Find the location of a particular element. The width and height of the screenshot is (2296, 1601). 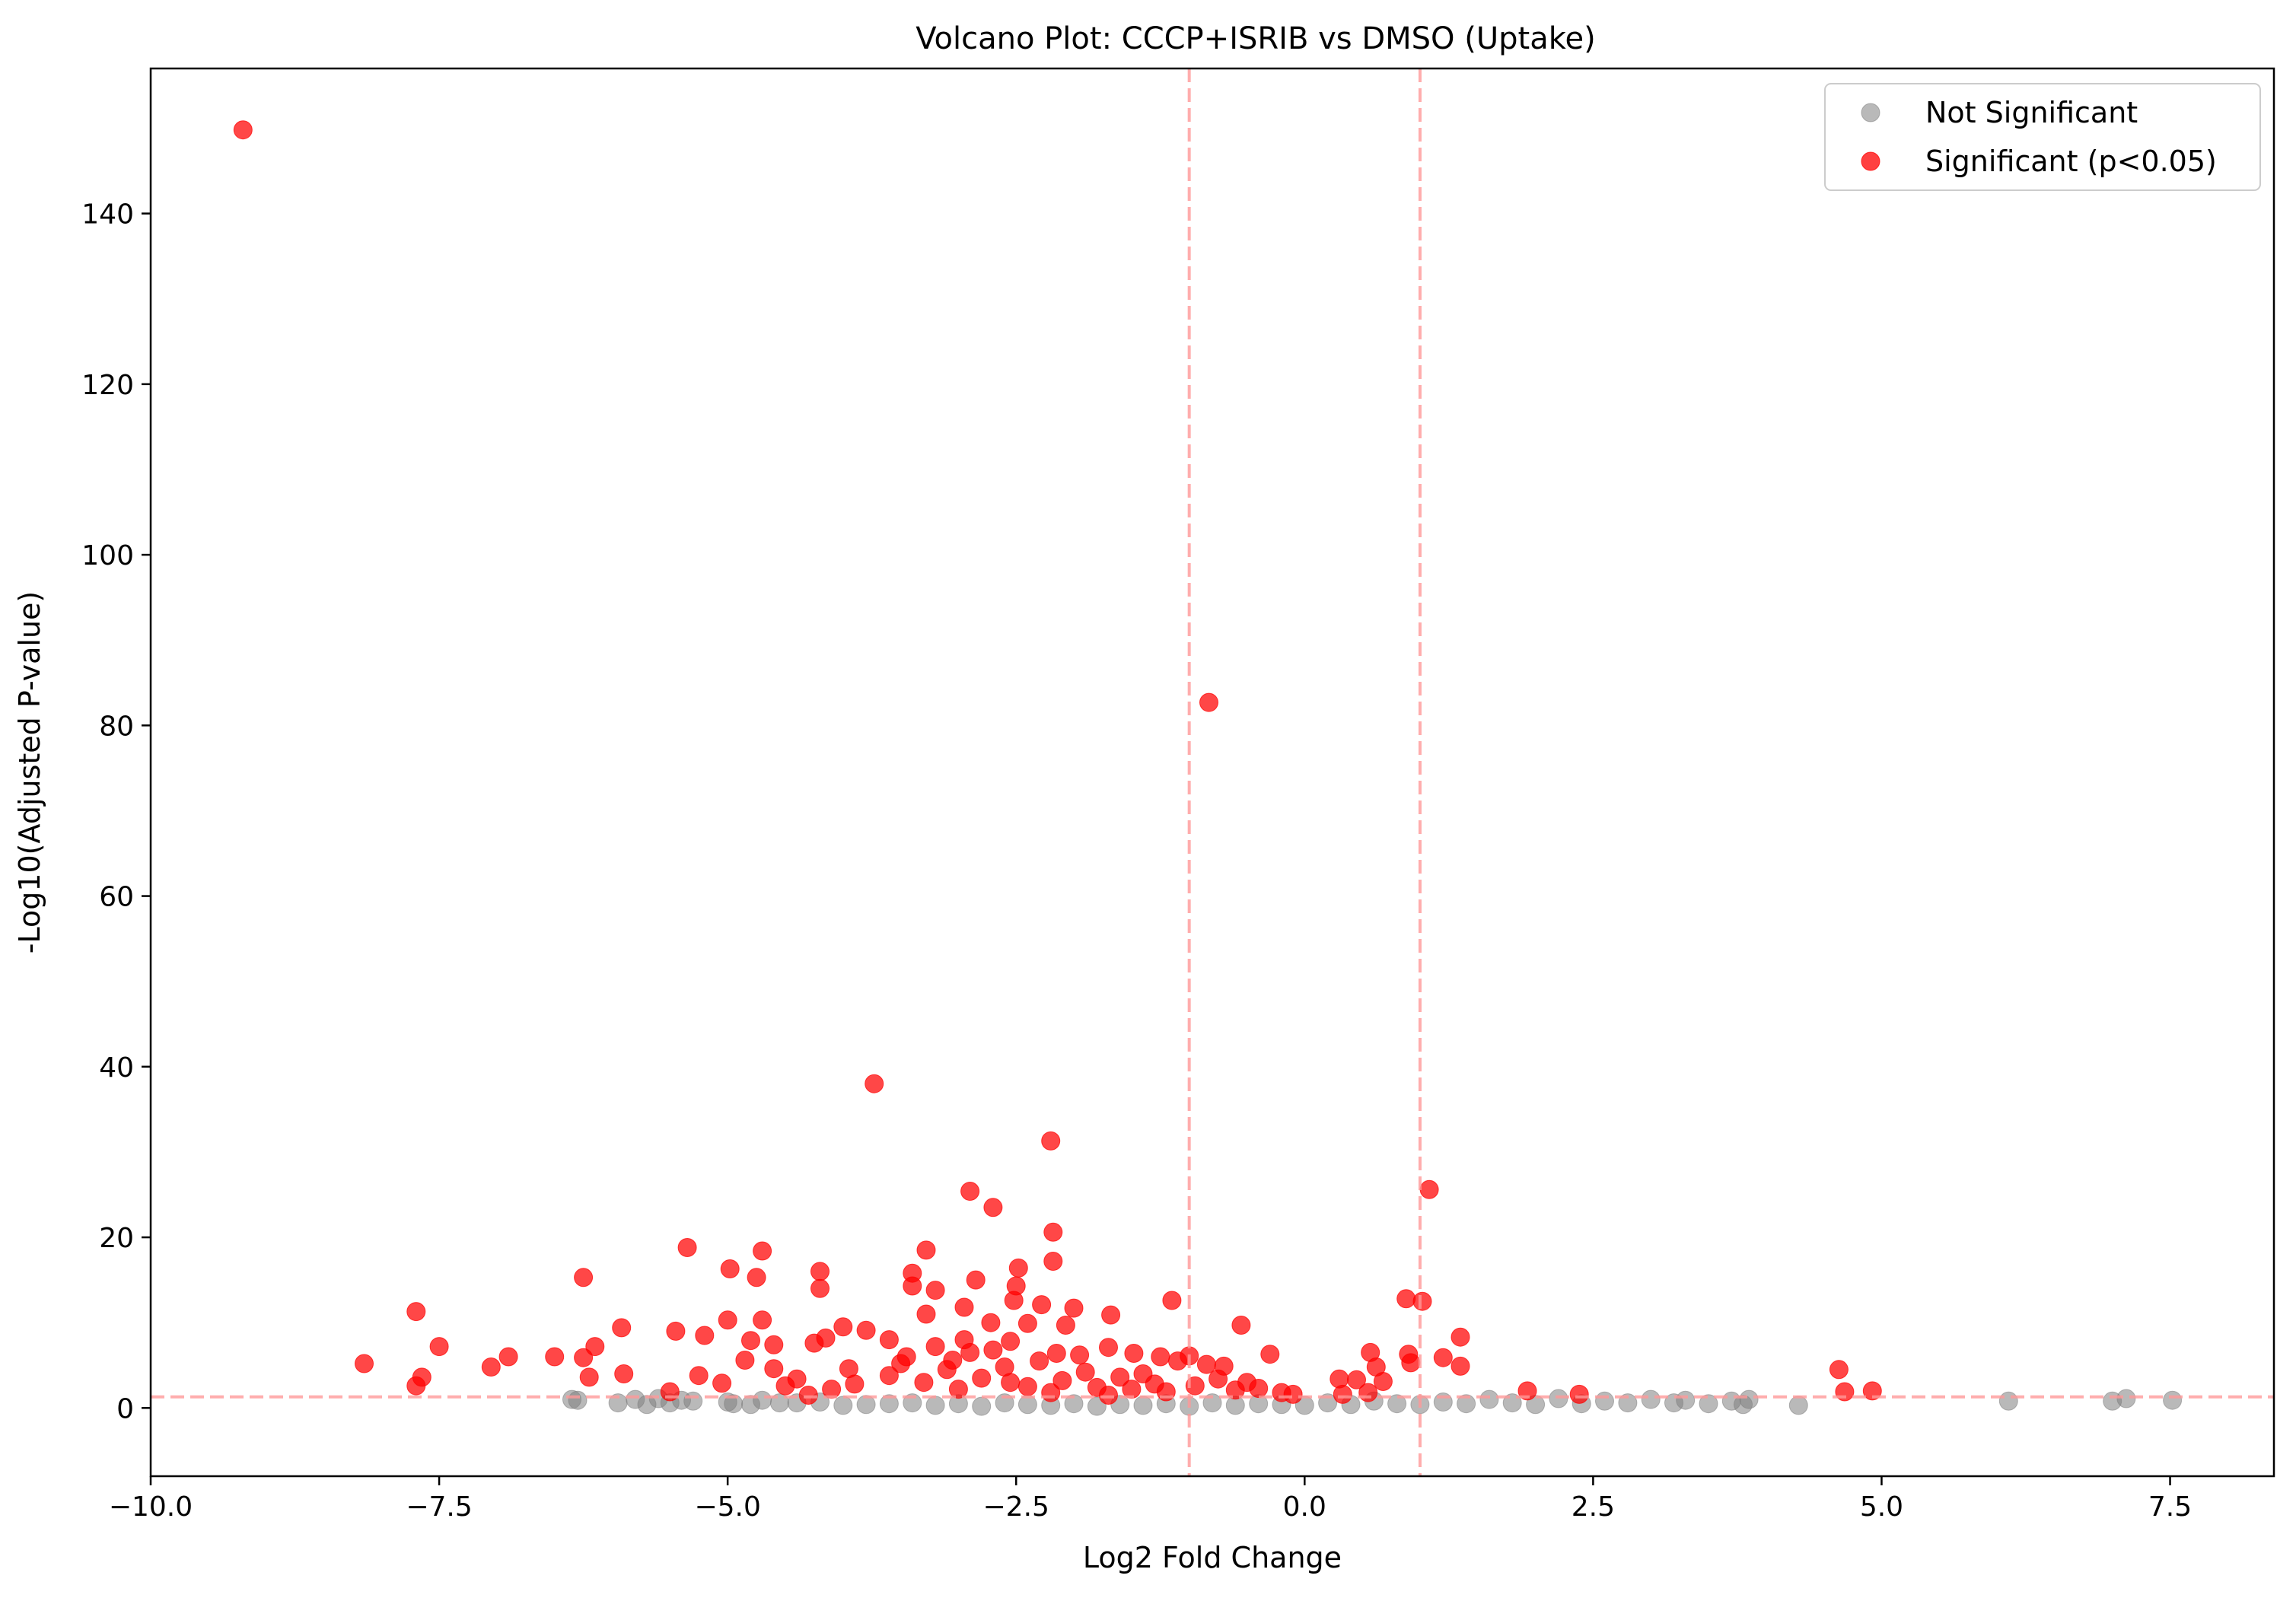

y-tick-label: 120 is located at coordinates (107, 385).